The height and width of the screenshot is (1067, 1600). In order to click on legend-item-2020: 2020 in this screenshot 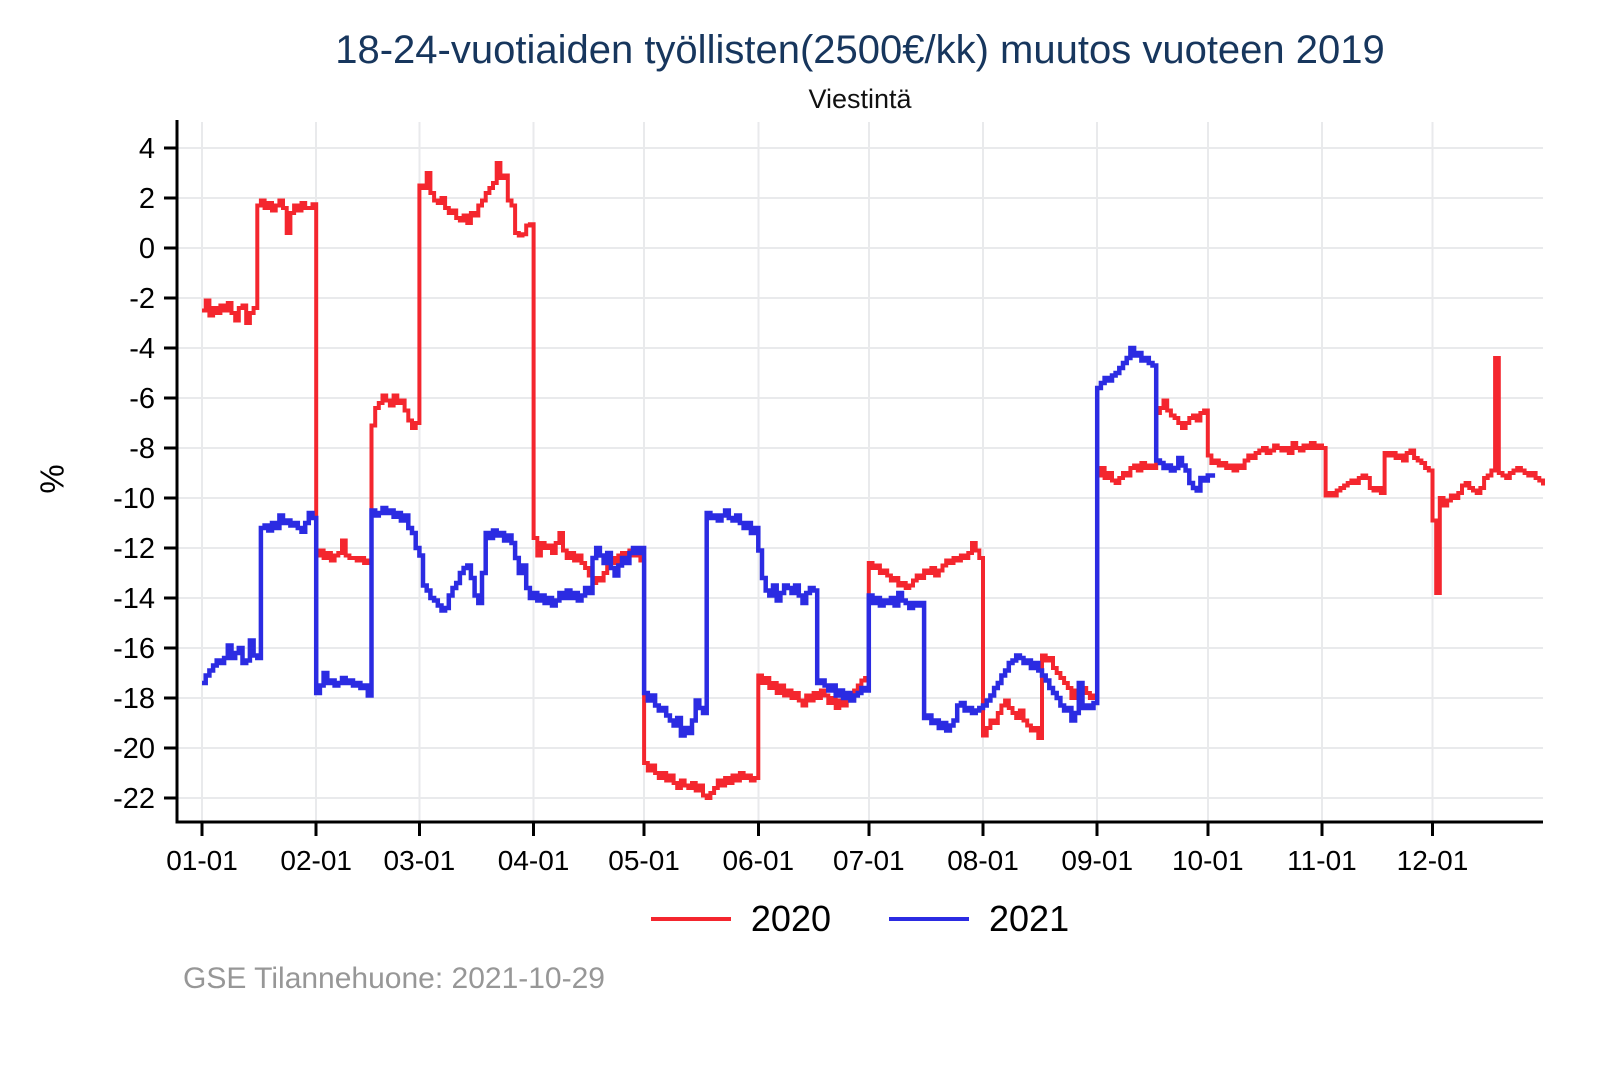, I will do `click(740, 919)`.